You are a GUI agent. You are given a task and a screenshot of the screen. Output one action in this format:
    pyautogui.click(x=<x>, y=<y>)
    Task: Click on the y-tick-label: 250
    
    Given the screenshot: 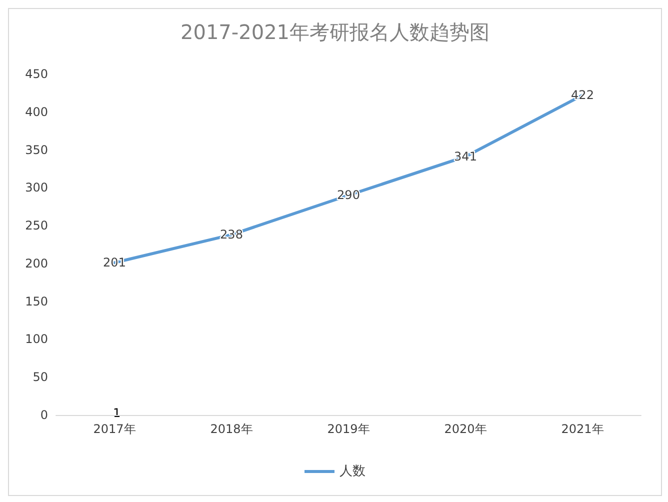 What is the action you would take?
    pyautogui.click(x=36, y=225)
    